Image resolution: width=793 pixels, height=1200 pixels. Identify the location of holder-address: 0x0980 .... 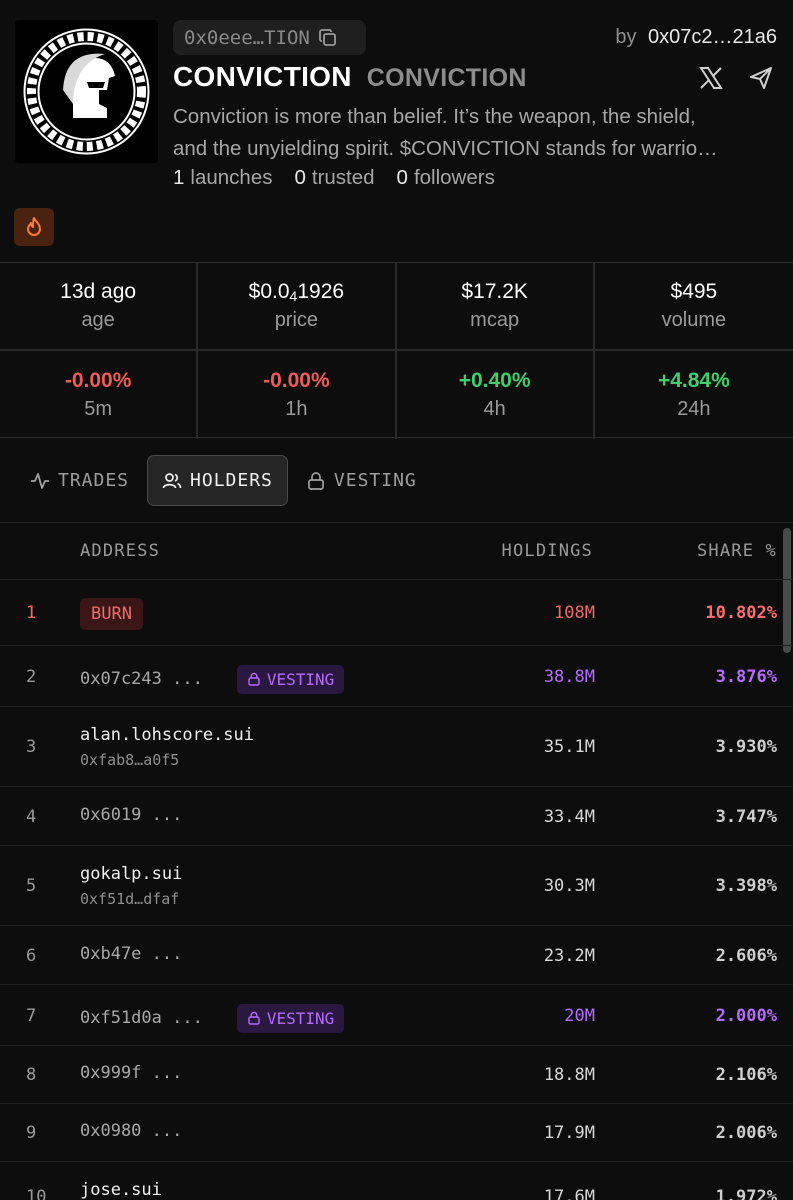
(131, 1131).